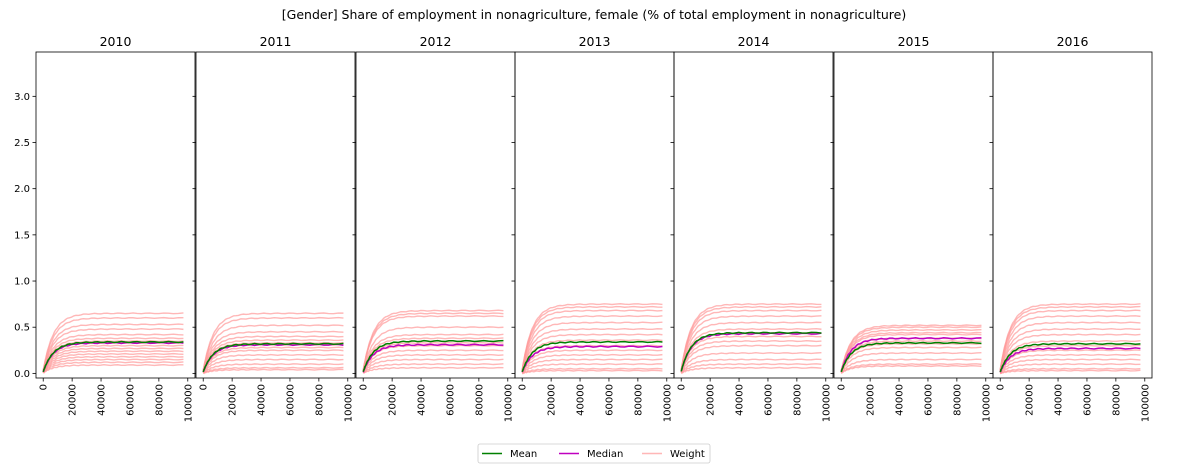 The width and height of the screenshot is (1188, 468). What do you see at coordinates (22, 374) in the screenshot?
I see `y-tick-label: 0.0` at bounding box center [22, 374].